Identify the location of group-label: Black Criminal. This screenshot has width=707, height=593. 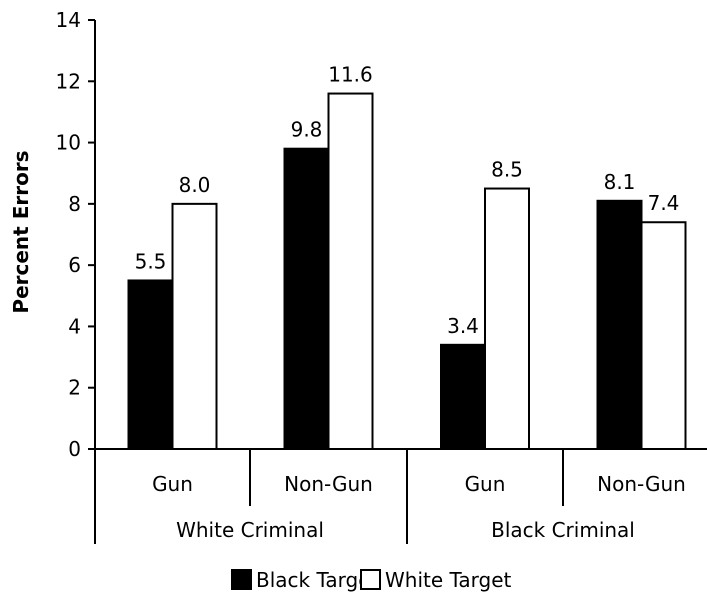
(563, 530).